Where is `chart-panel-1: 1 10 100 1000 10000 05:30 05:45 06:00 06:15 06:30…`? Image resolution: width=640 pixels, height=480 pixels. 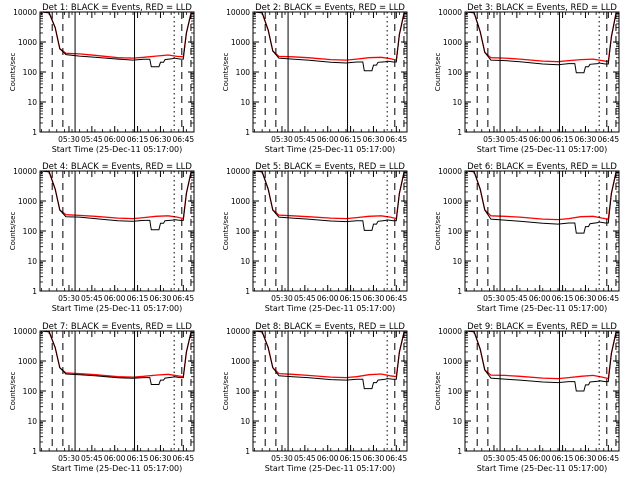 chart-panel-1: 1 10 100 1000 10000 05:30 05:45 06:00 06:15 06:30… is located at coordinates (102, 78).